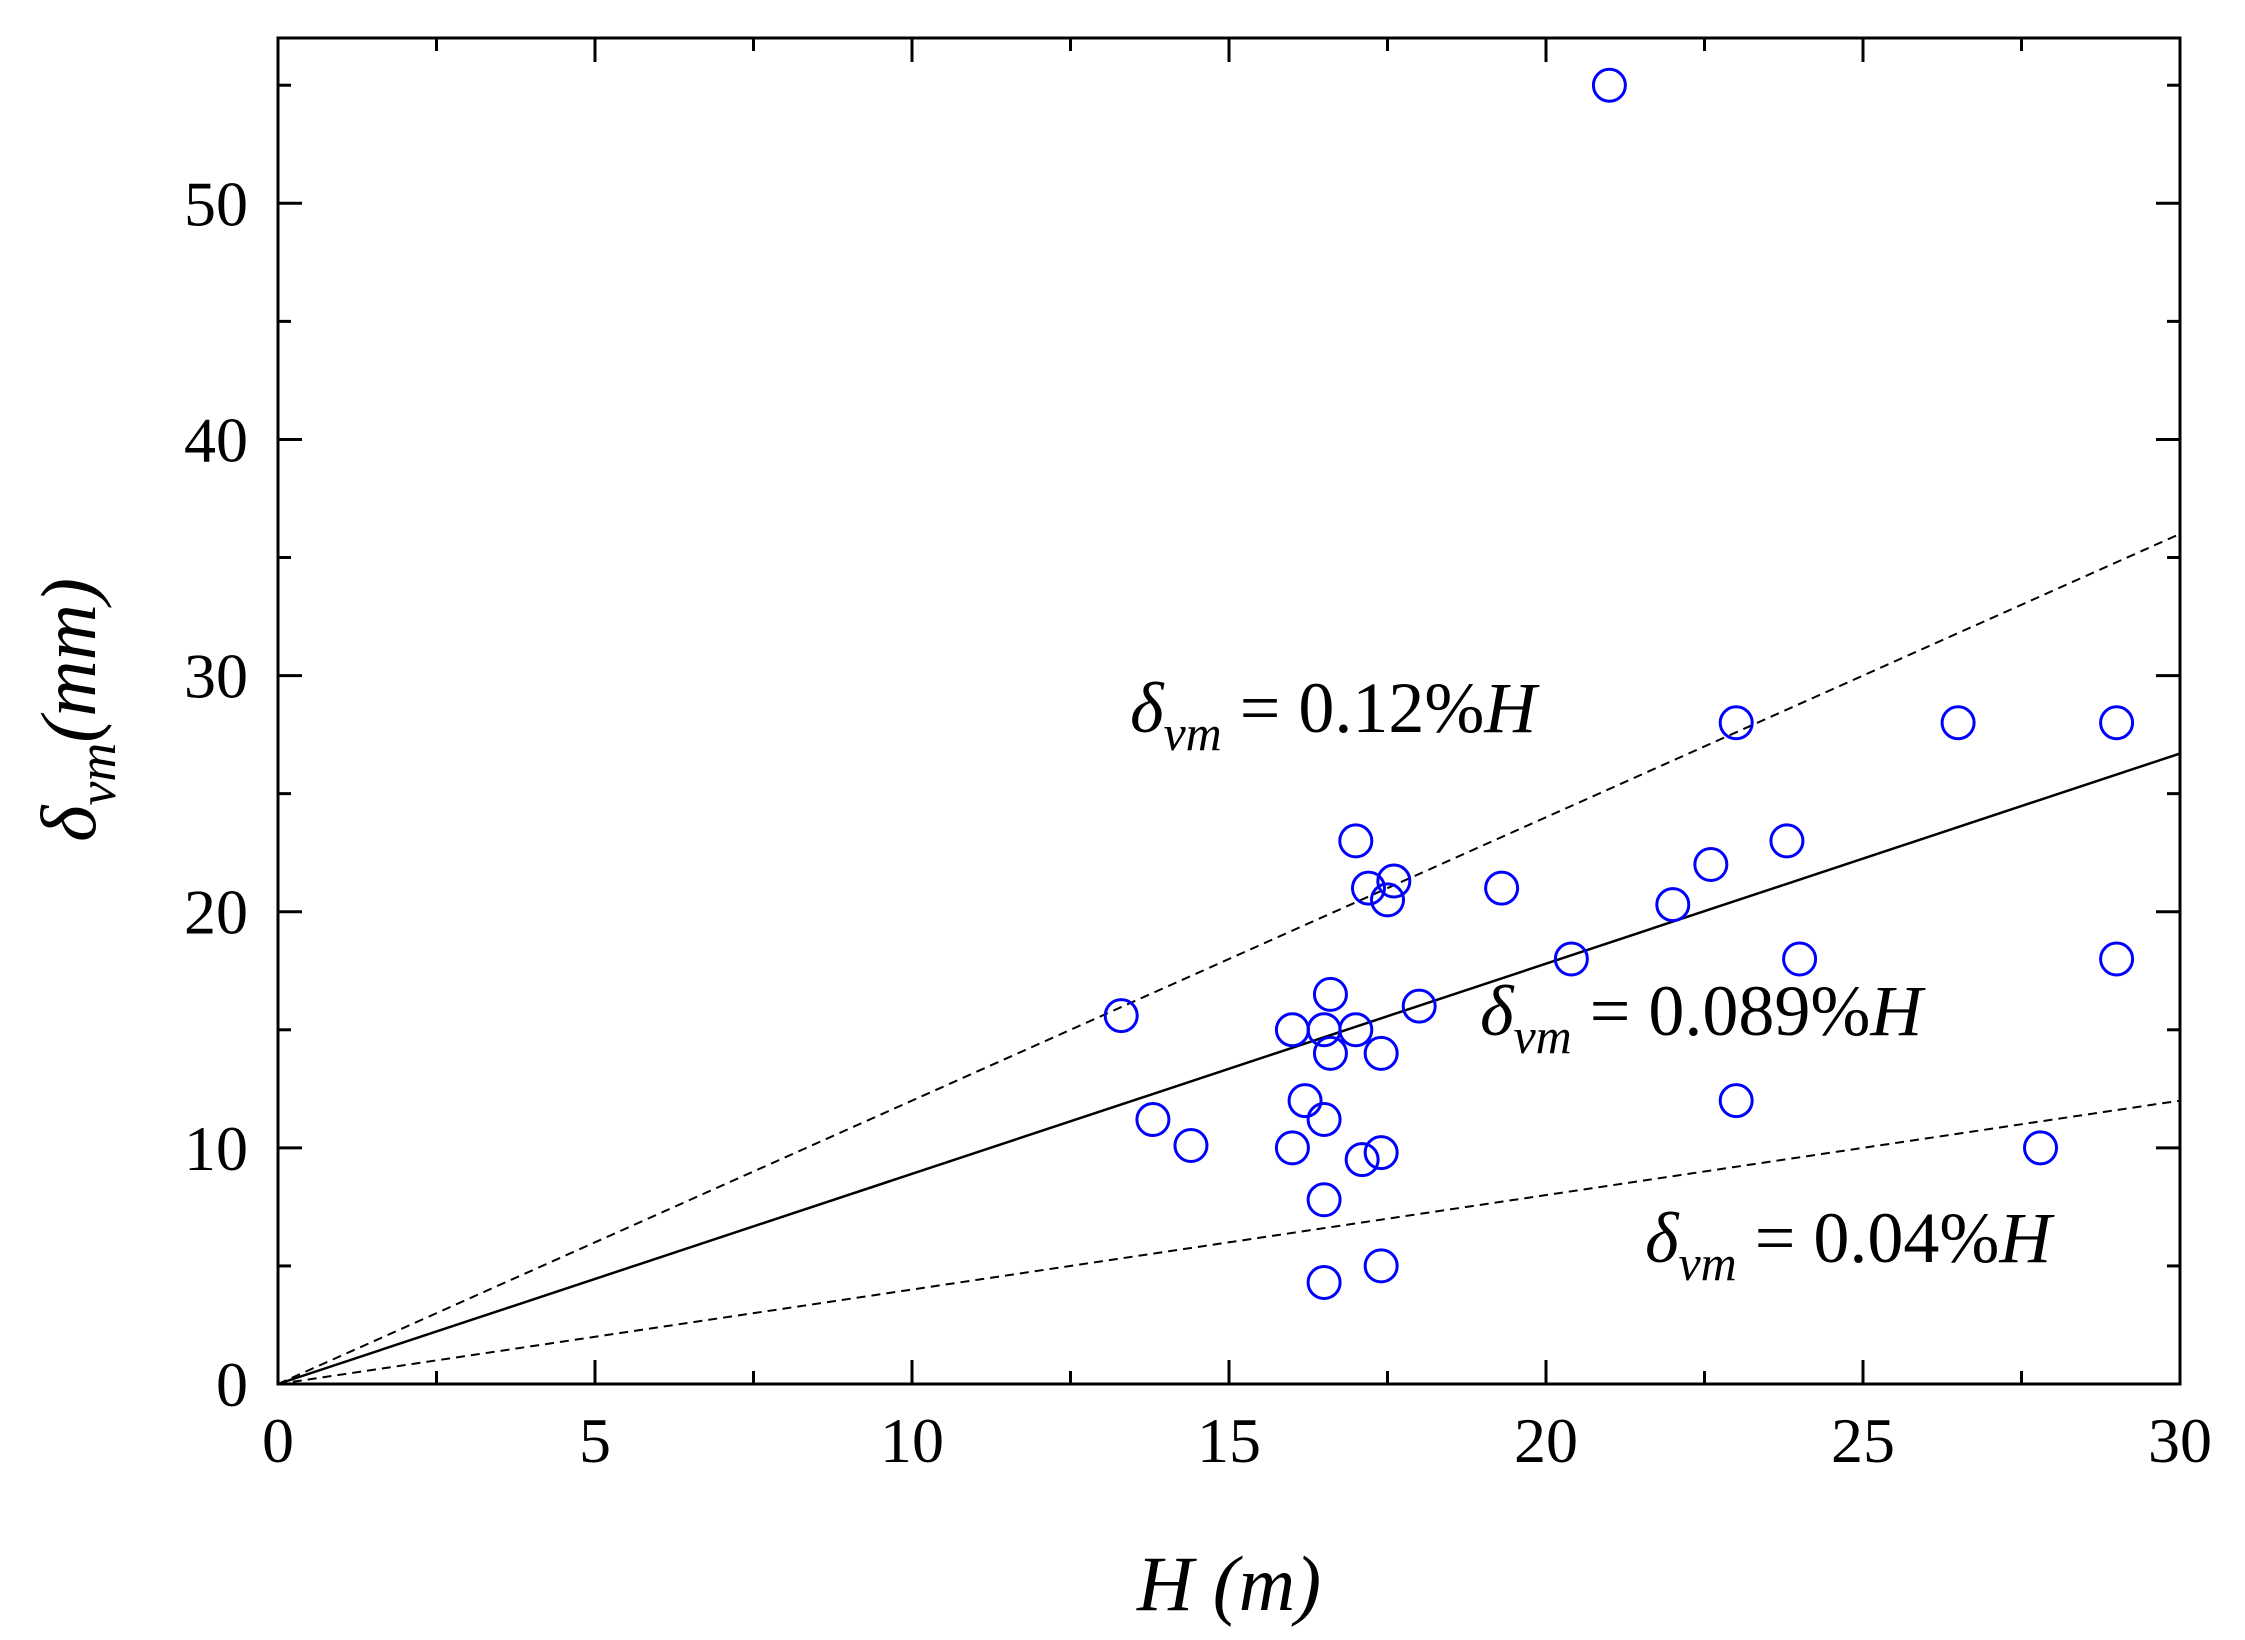 The width and height of the screenshot is (2245, 1640). What do you see at coordinates (1335, 714) in the screenshot?
I see `annotation-upper: δvm = 0.12%H` at bounding box center [1335, 714].